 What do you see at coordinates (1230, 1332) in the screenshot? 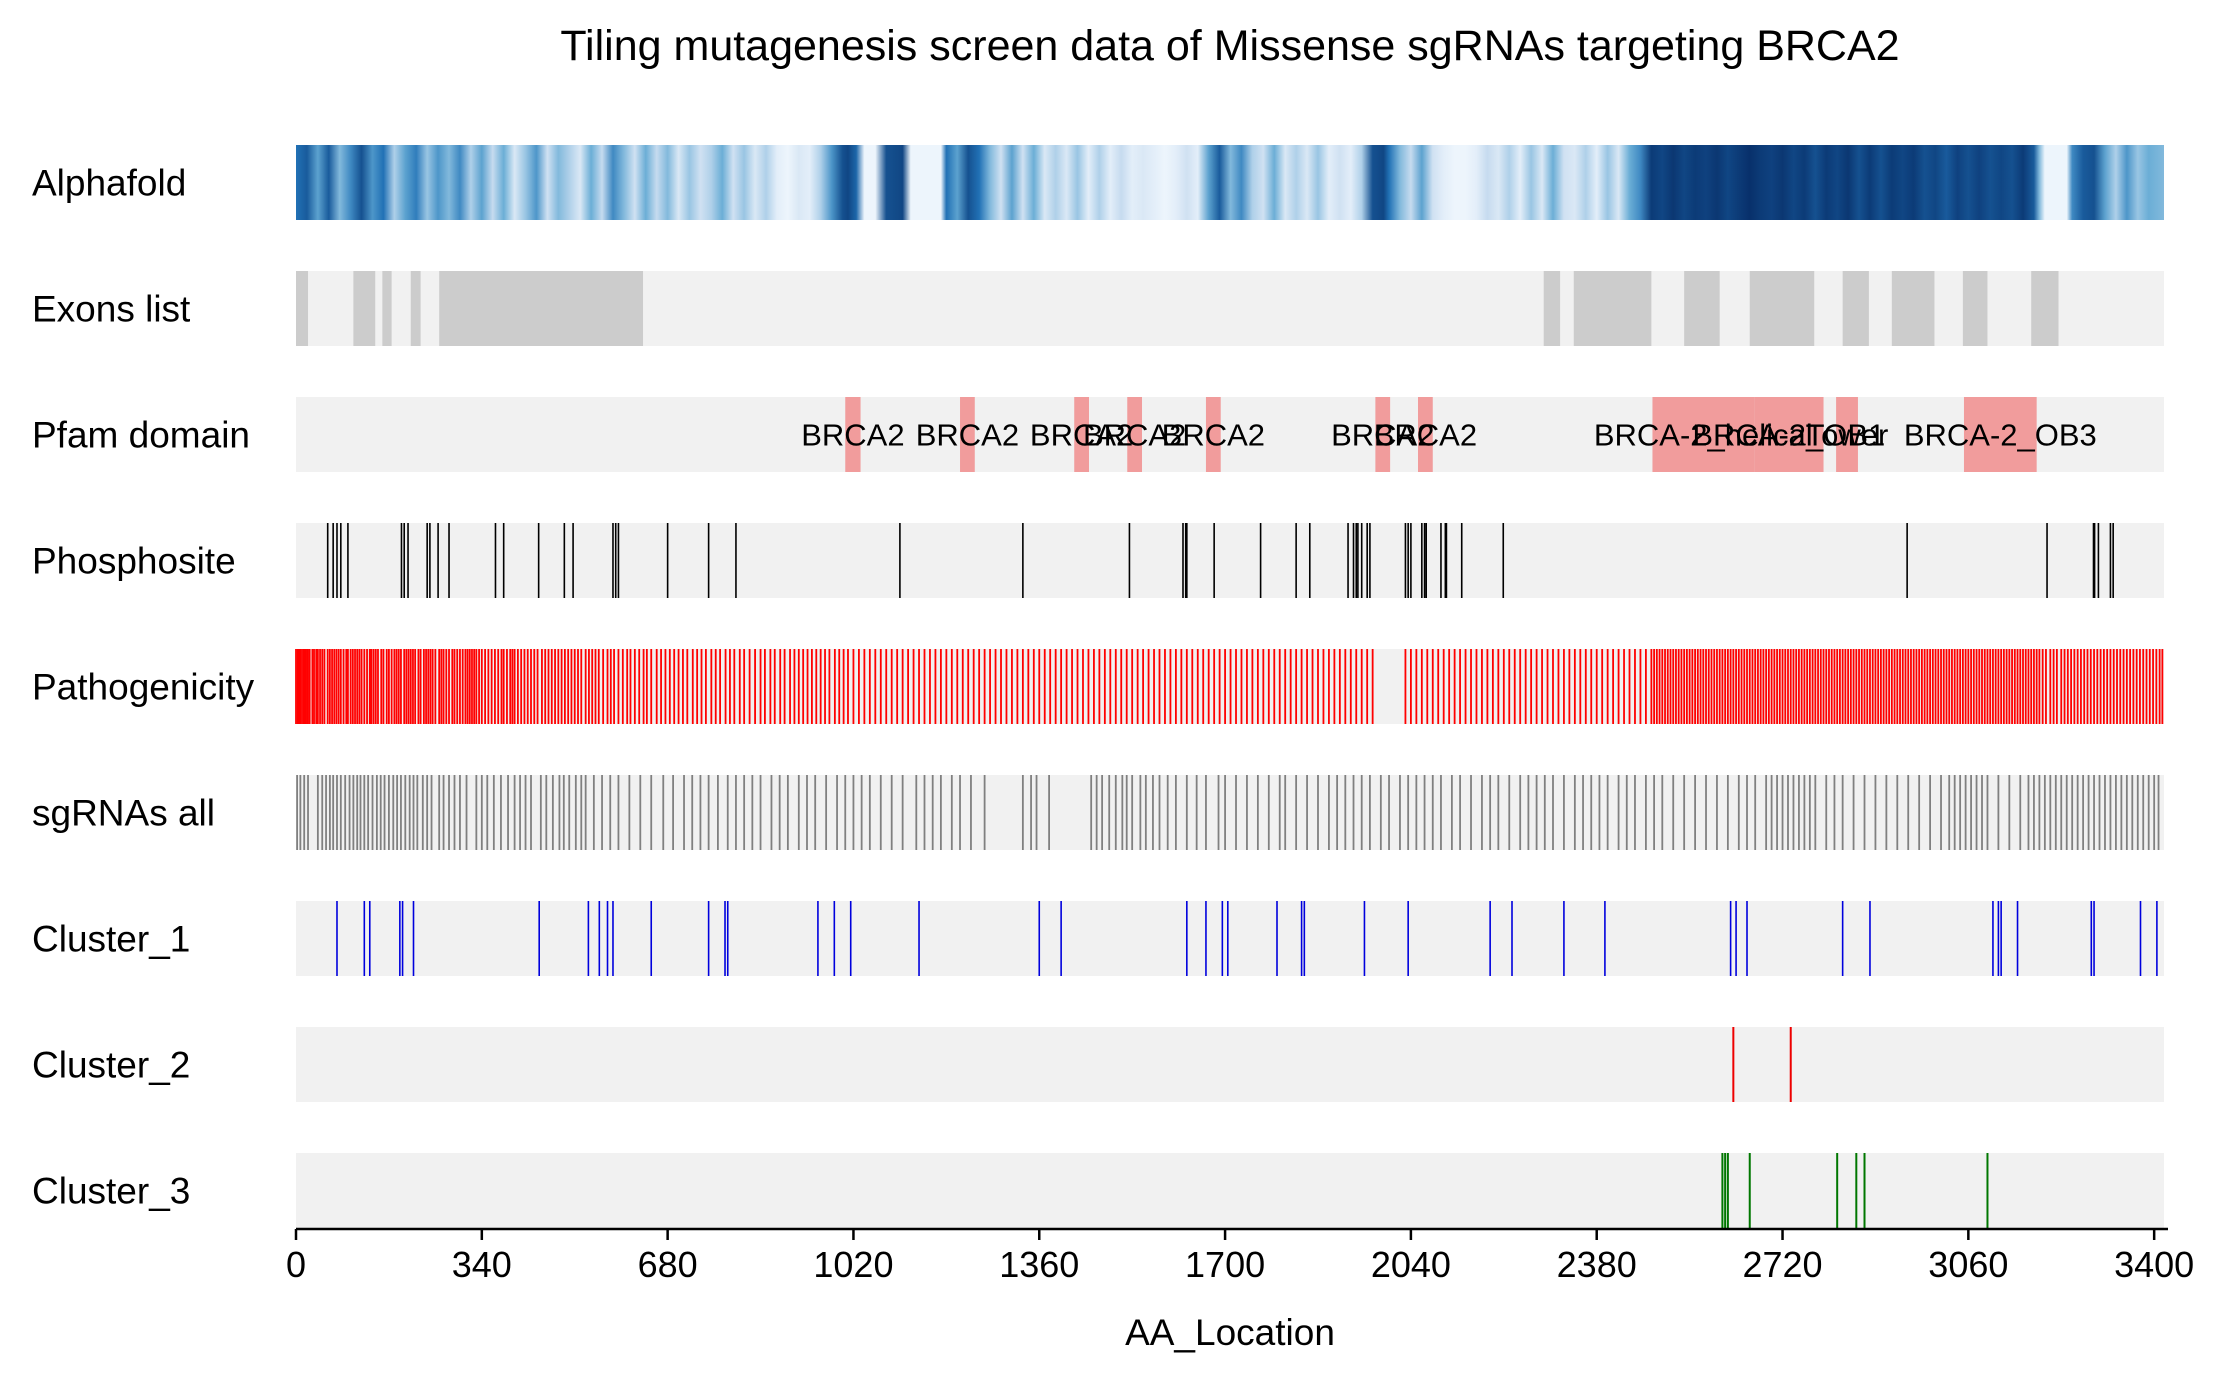
I see `x-axis-label: AA_Location` at bounding box center [1230, 1332].